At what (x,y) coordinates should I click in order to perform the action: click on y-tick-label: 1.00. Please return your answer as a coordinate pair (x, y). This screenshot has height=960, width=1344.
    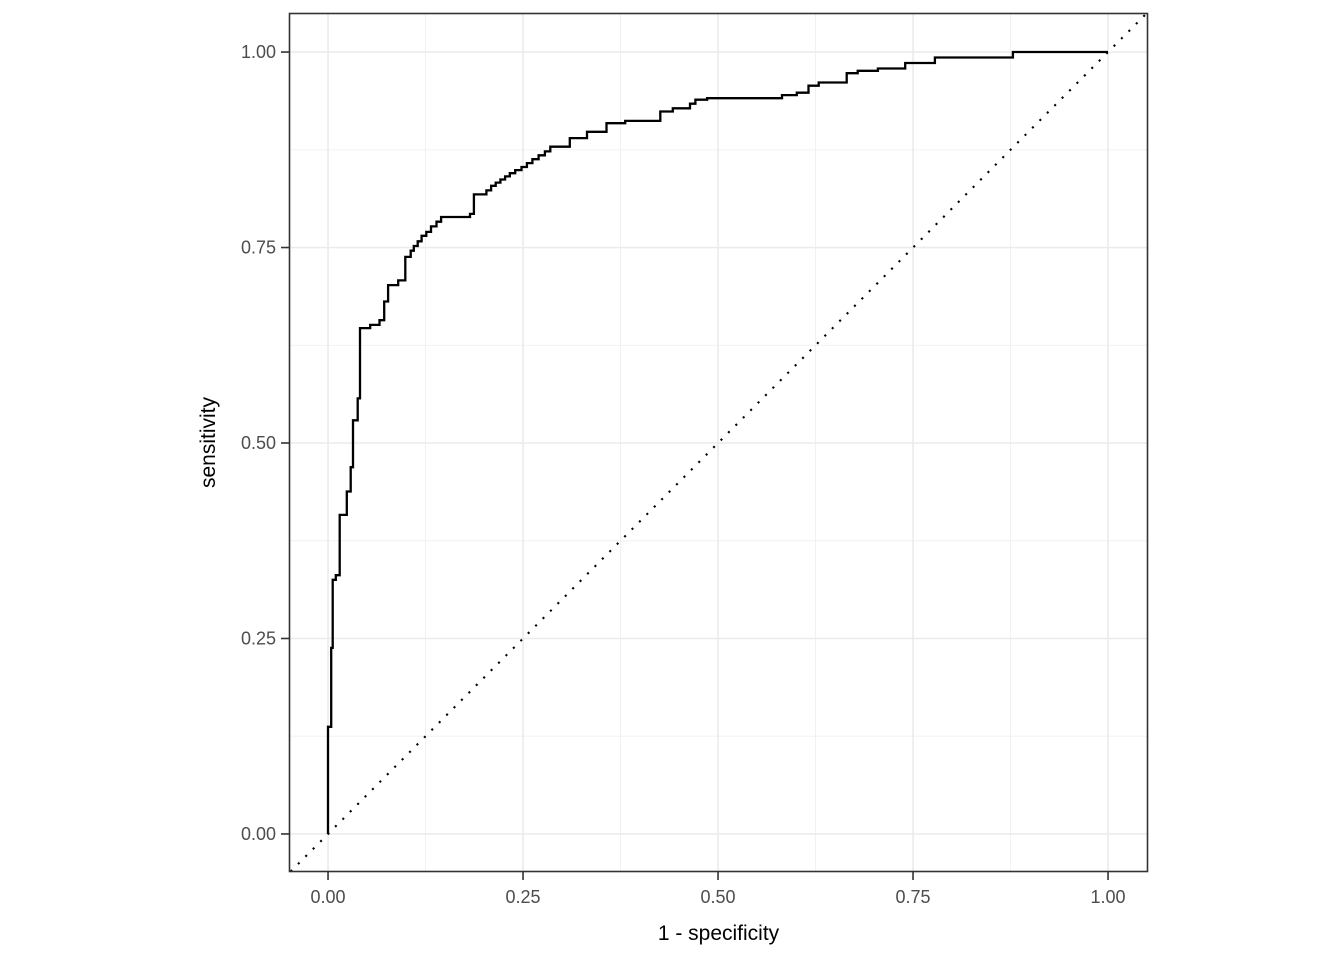
    Looking at the image, I should click on (258, 52).